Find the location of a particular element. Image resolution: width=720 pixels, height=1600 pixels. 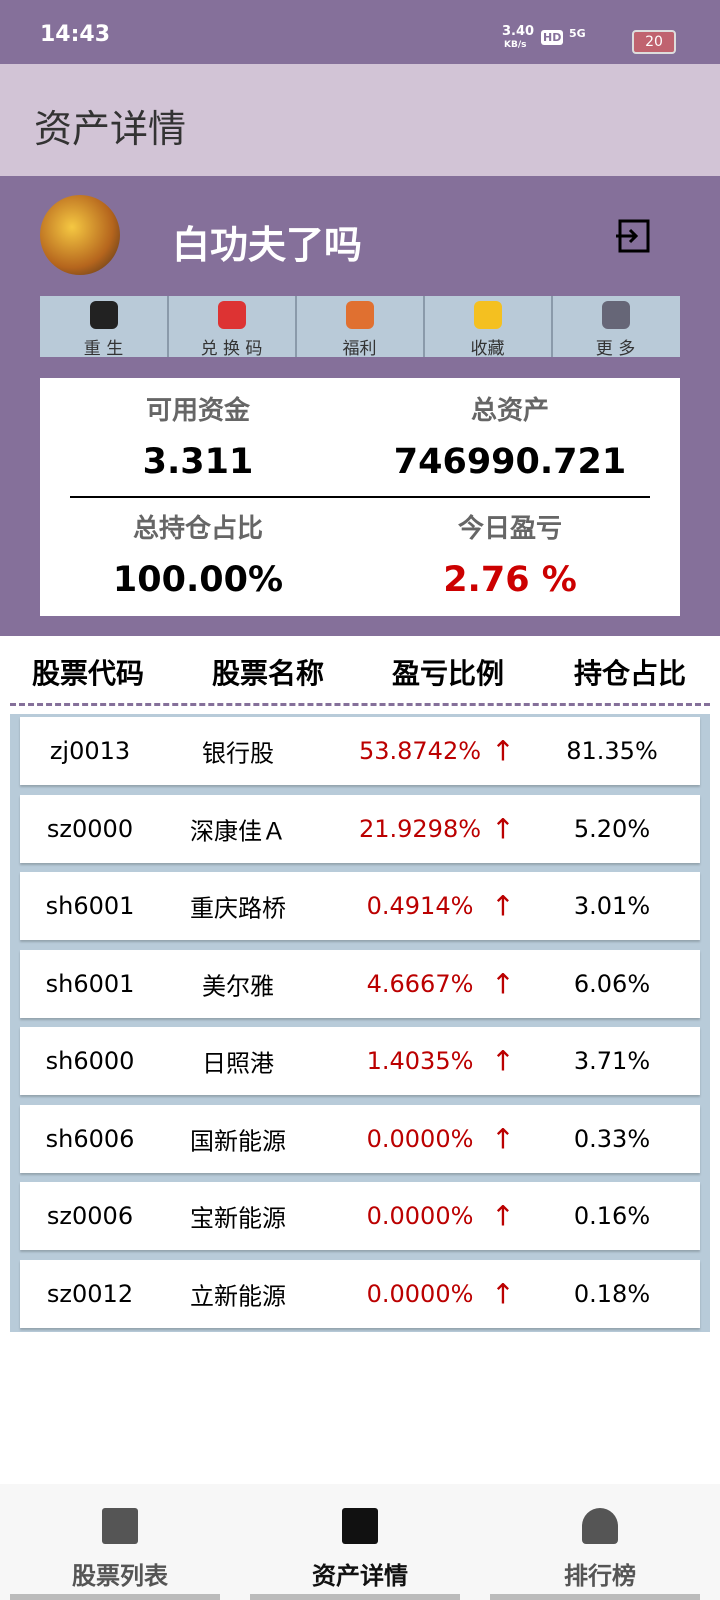

stock-code: sh6000 is located at coordinates (90, 1061).